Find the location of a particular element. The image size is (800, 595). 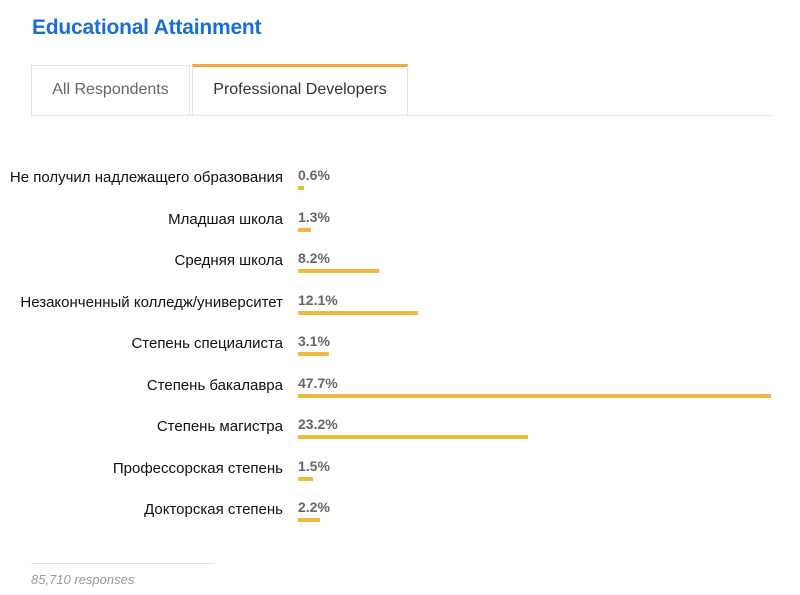

value-label: 1.3% is located at coordinates (314, 216).